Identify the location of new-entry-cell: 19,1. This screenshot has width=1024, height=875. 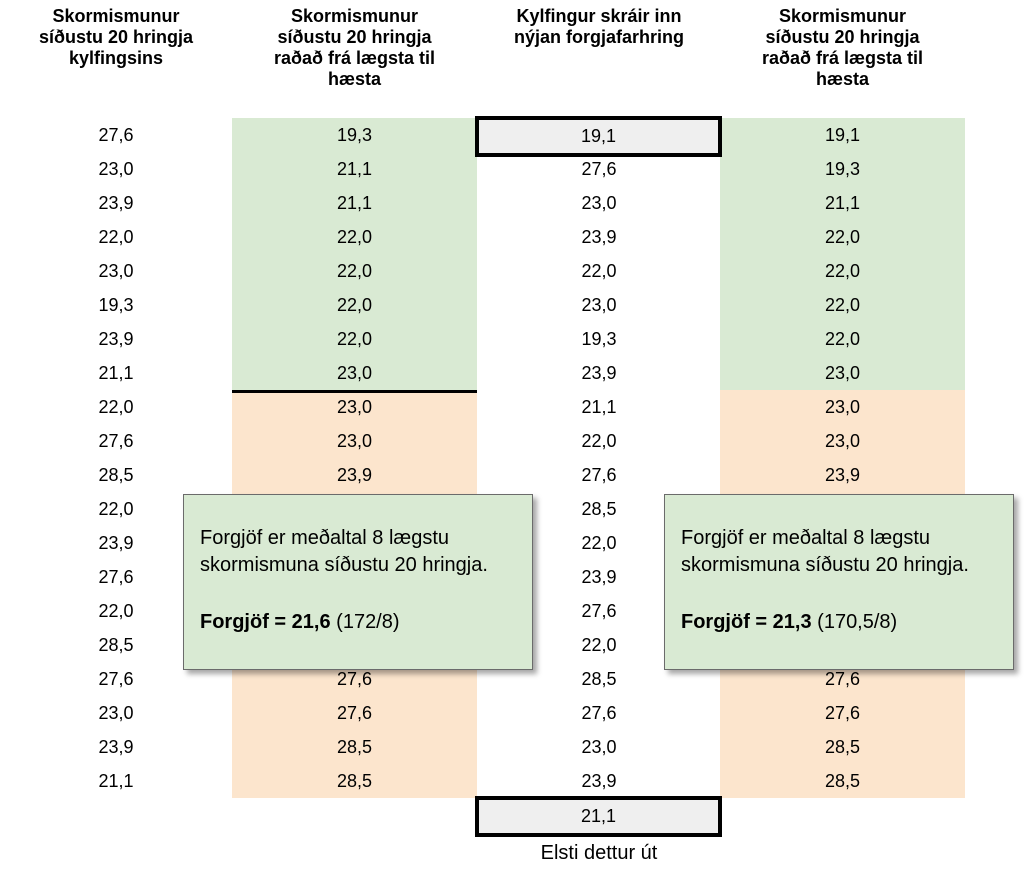
(598, 136).